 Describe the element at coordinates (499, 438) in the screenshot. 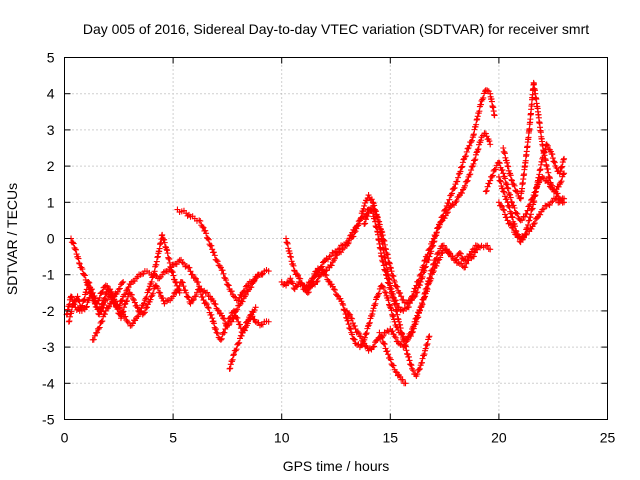

I see `x-tick-label: 20` at that location.